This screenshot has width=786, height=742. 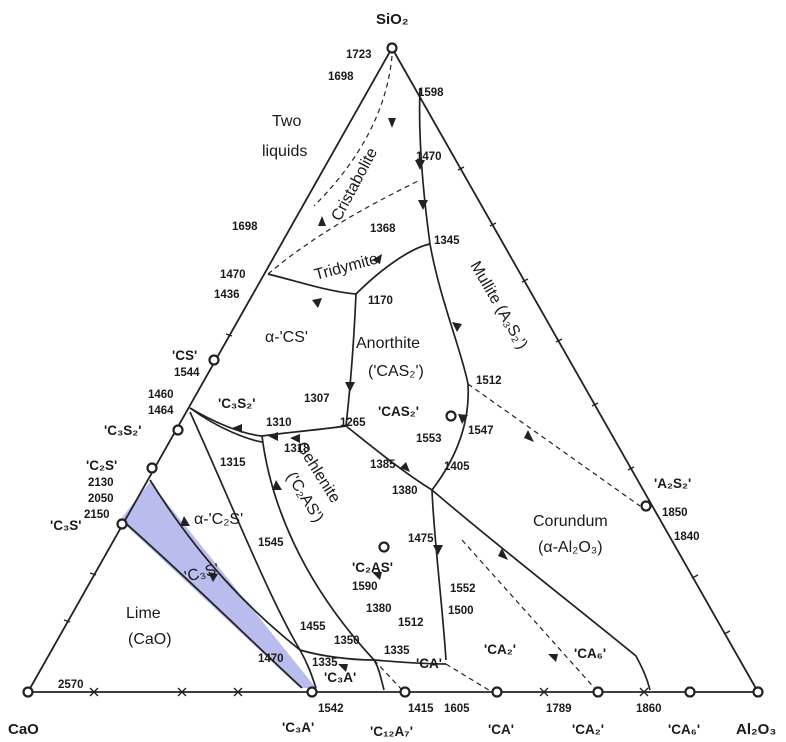 I want to click on point-c2as, so click(x=384, y=547).